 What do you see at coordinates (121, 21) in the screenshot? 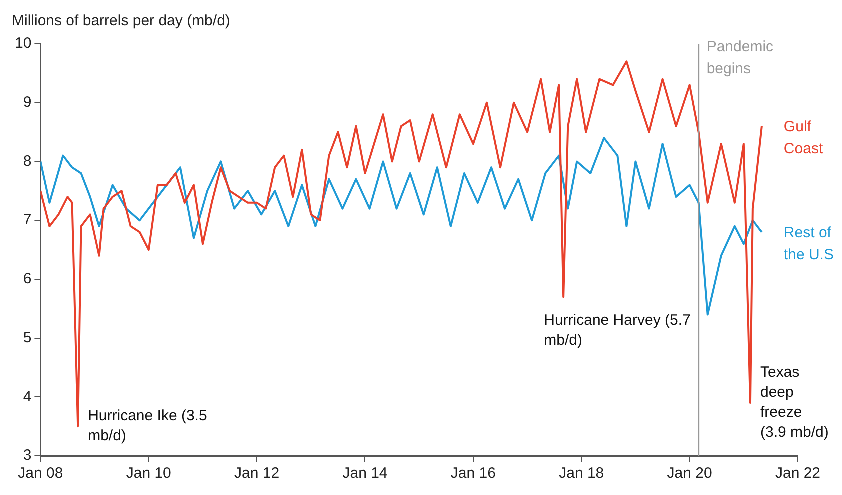
I see `y-axis-title: Millions of barrels per day (mb/d)` at bounding box center [121, 21].